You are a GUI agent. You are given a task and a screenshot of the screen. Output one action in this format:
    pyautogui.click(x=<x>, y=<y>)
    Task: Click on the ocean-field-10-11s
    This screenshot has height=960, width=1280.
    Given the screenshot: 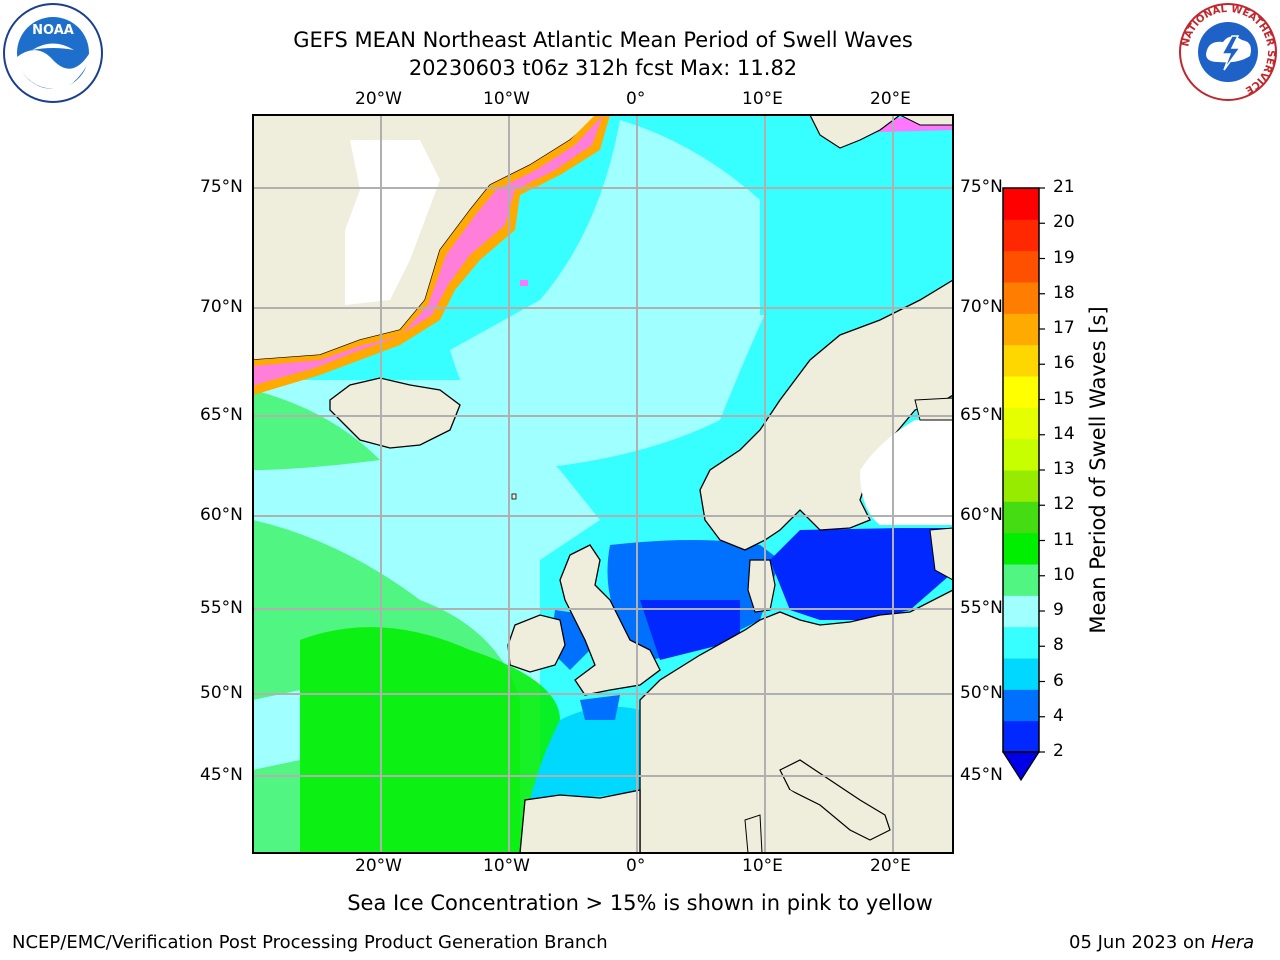 What is the action you would take?
    pyautogui.click(x=430, y=740)
    